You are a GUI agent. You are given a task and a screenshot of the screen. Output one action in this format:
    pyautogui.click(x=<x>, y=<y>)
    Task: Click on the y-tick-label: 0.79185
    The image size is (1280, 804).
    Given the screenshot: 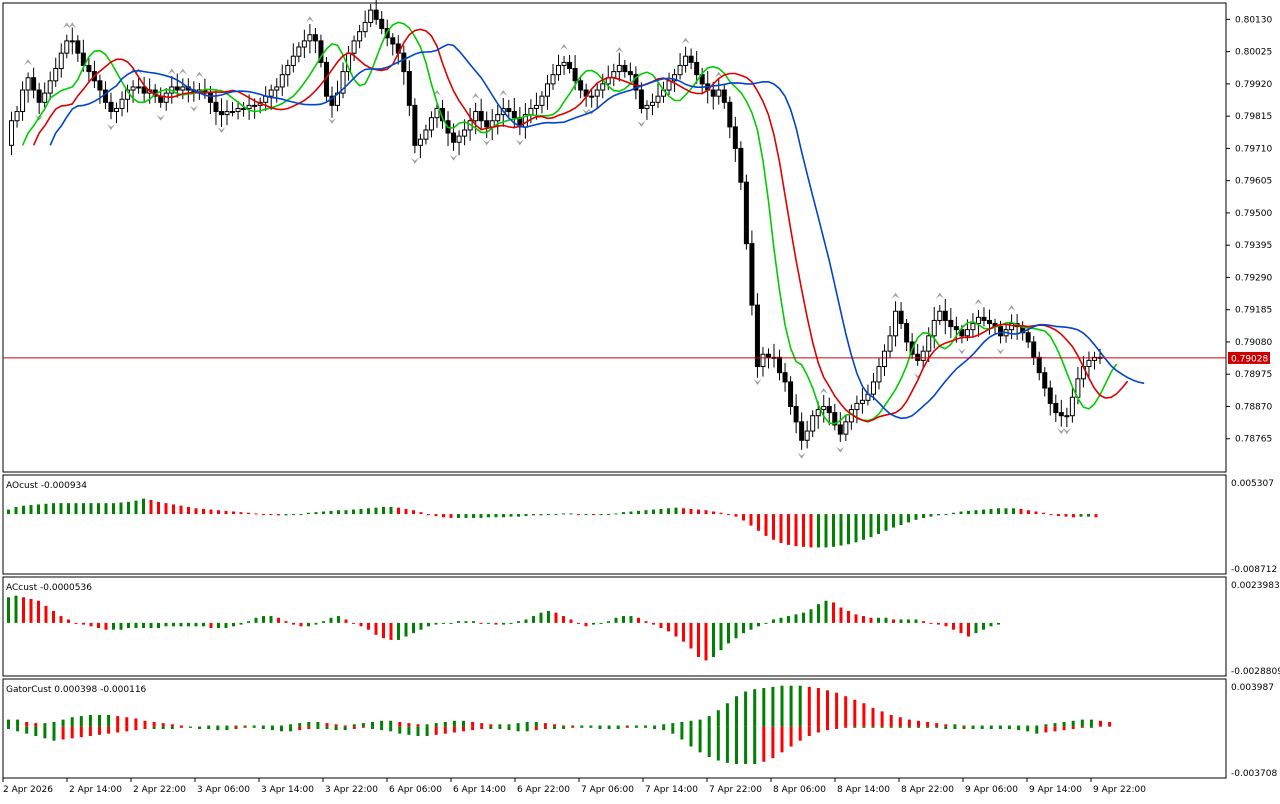 What is the action you would take?
    pyautogui.click(x=1253, y=311)
    